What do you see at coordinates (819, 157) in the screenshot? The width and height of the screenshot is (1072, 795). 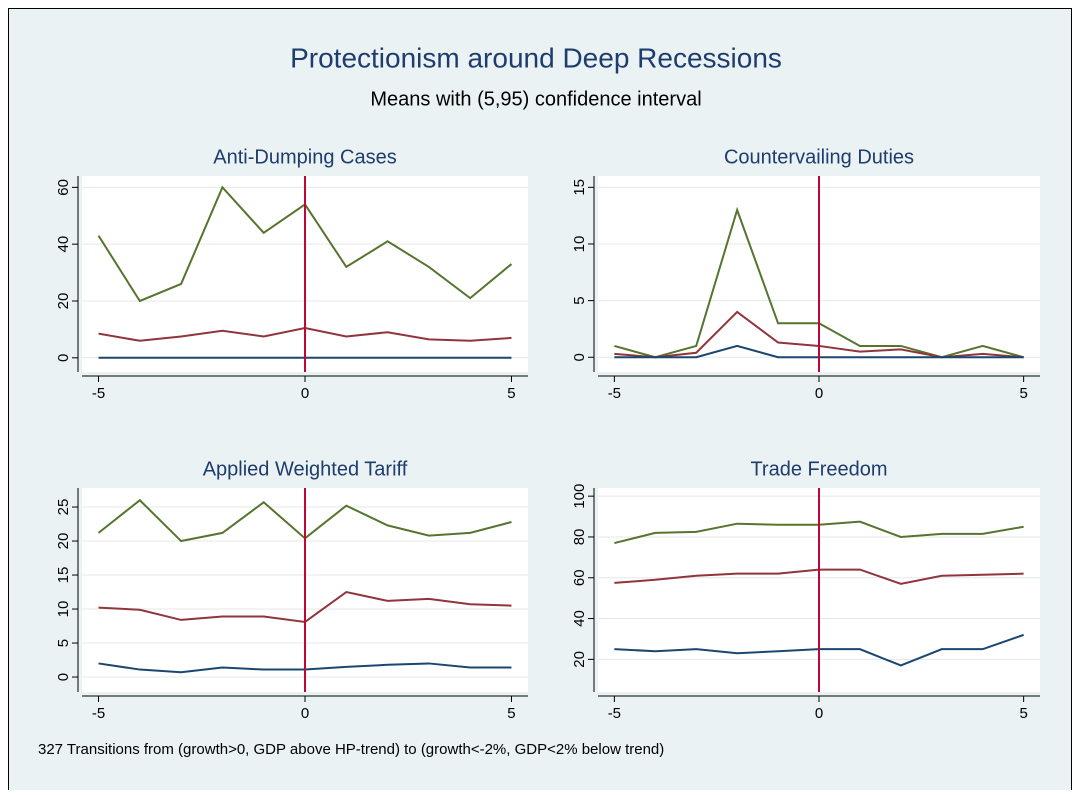 I see `panel-title: Countervailing Duties` at bounding box center [819, 157].